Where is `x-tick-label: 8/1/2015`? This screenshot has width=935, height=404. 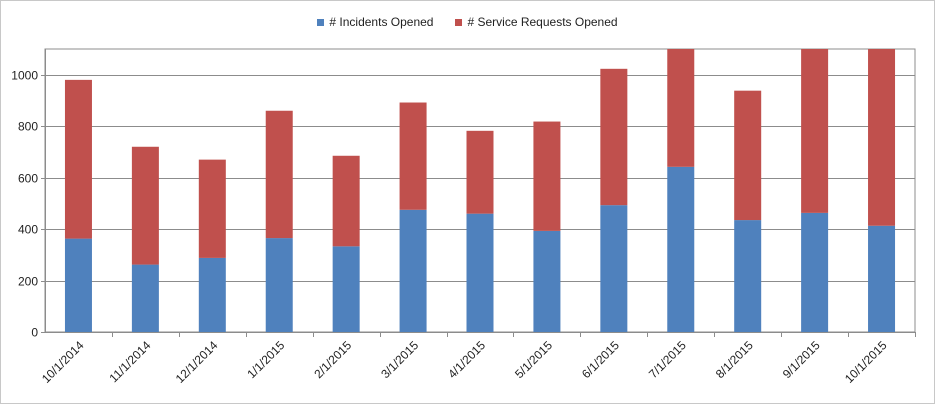 x-tick-label: 8/1/2015 is located at coordinates (734, 359).